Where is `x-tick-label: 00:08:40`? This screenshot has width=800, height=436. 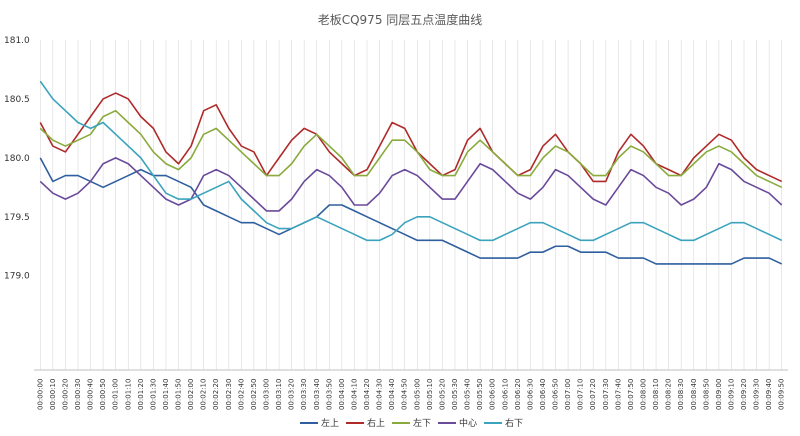 x-tick-label: 00:08:40 is located at coordinates (694, 394).